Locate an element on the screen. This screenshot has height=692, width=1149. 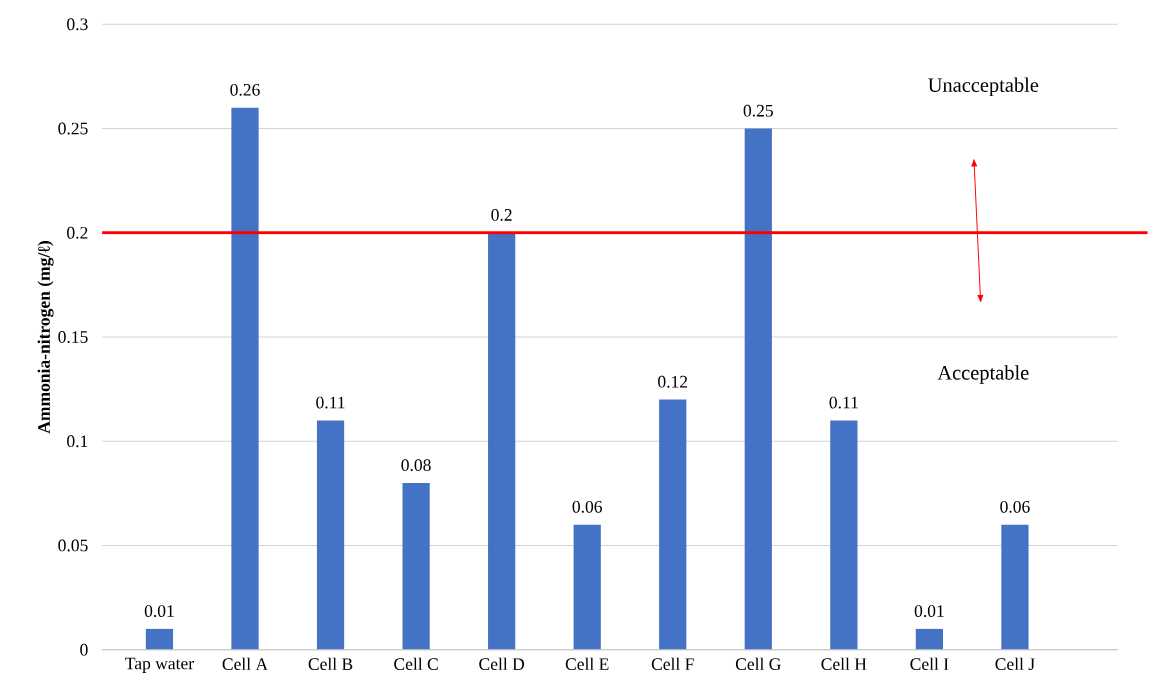
y-tick-label: 0.1 is located at coordinates (77, 441).